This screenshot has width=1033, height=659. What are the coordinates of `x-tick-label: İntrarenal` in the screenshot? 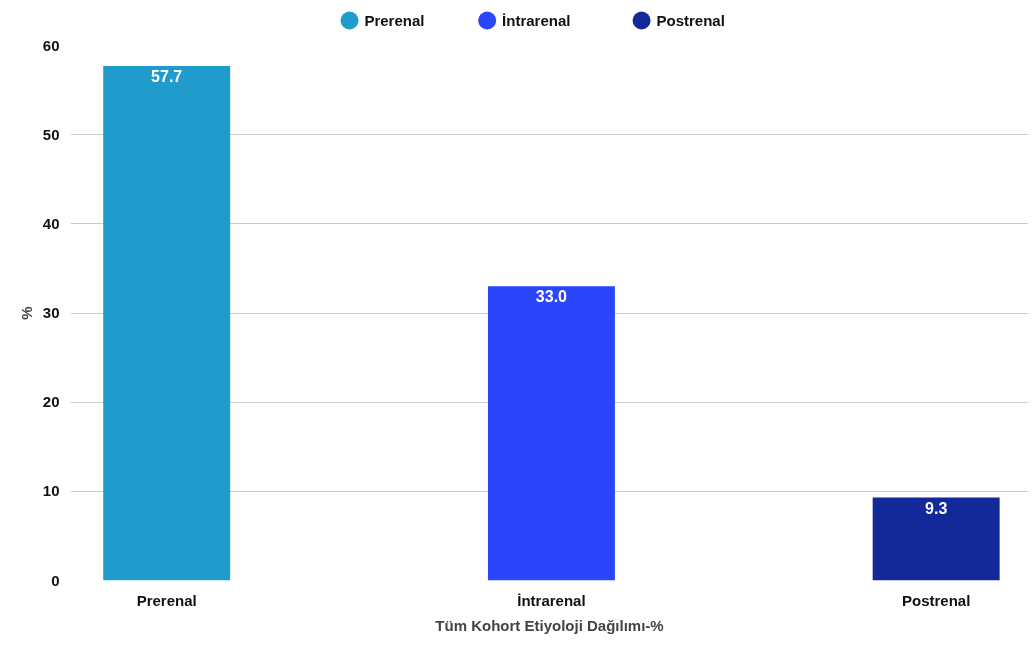 It's located at (551, 600).